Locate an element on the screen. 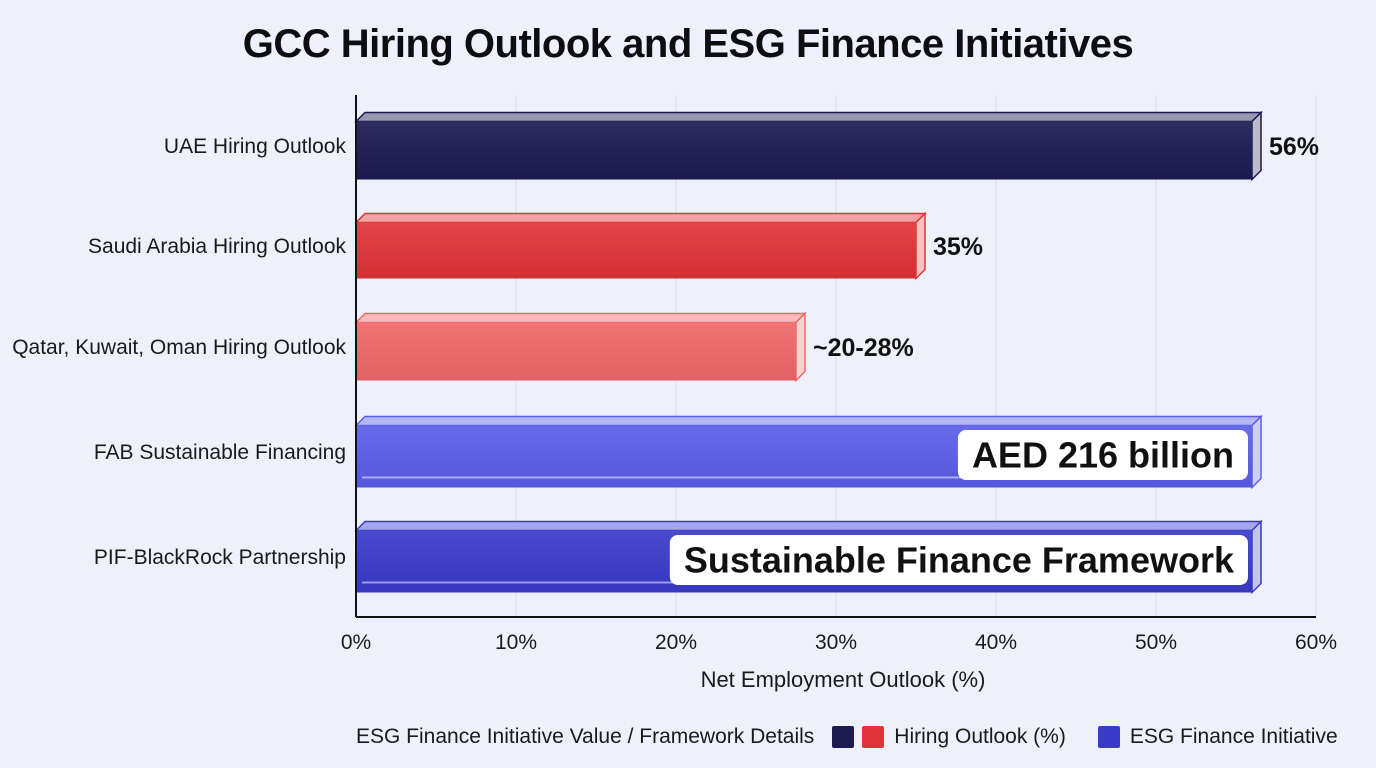  y-tick-label: Saudi Arabia Hiring Outlook is located at coordinates (217, 246).